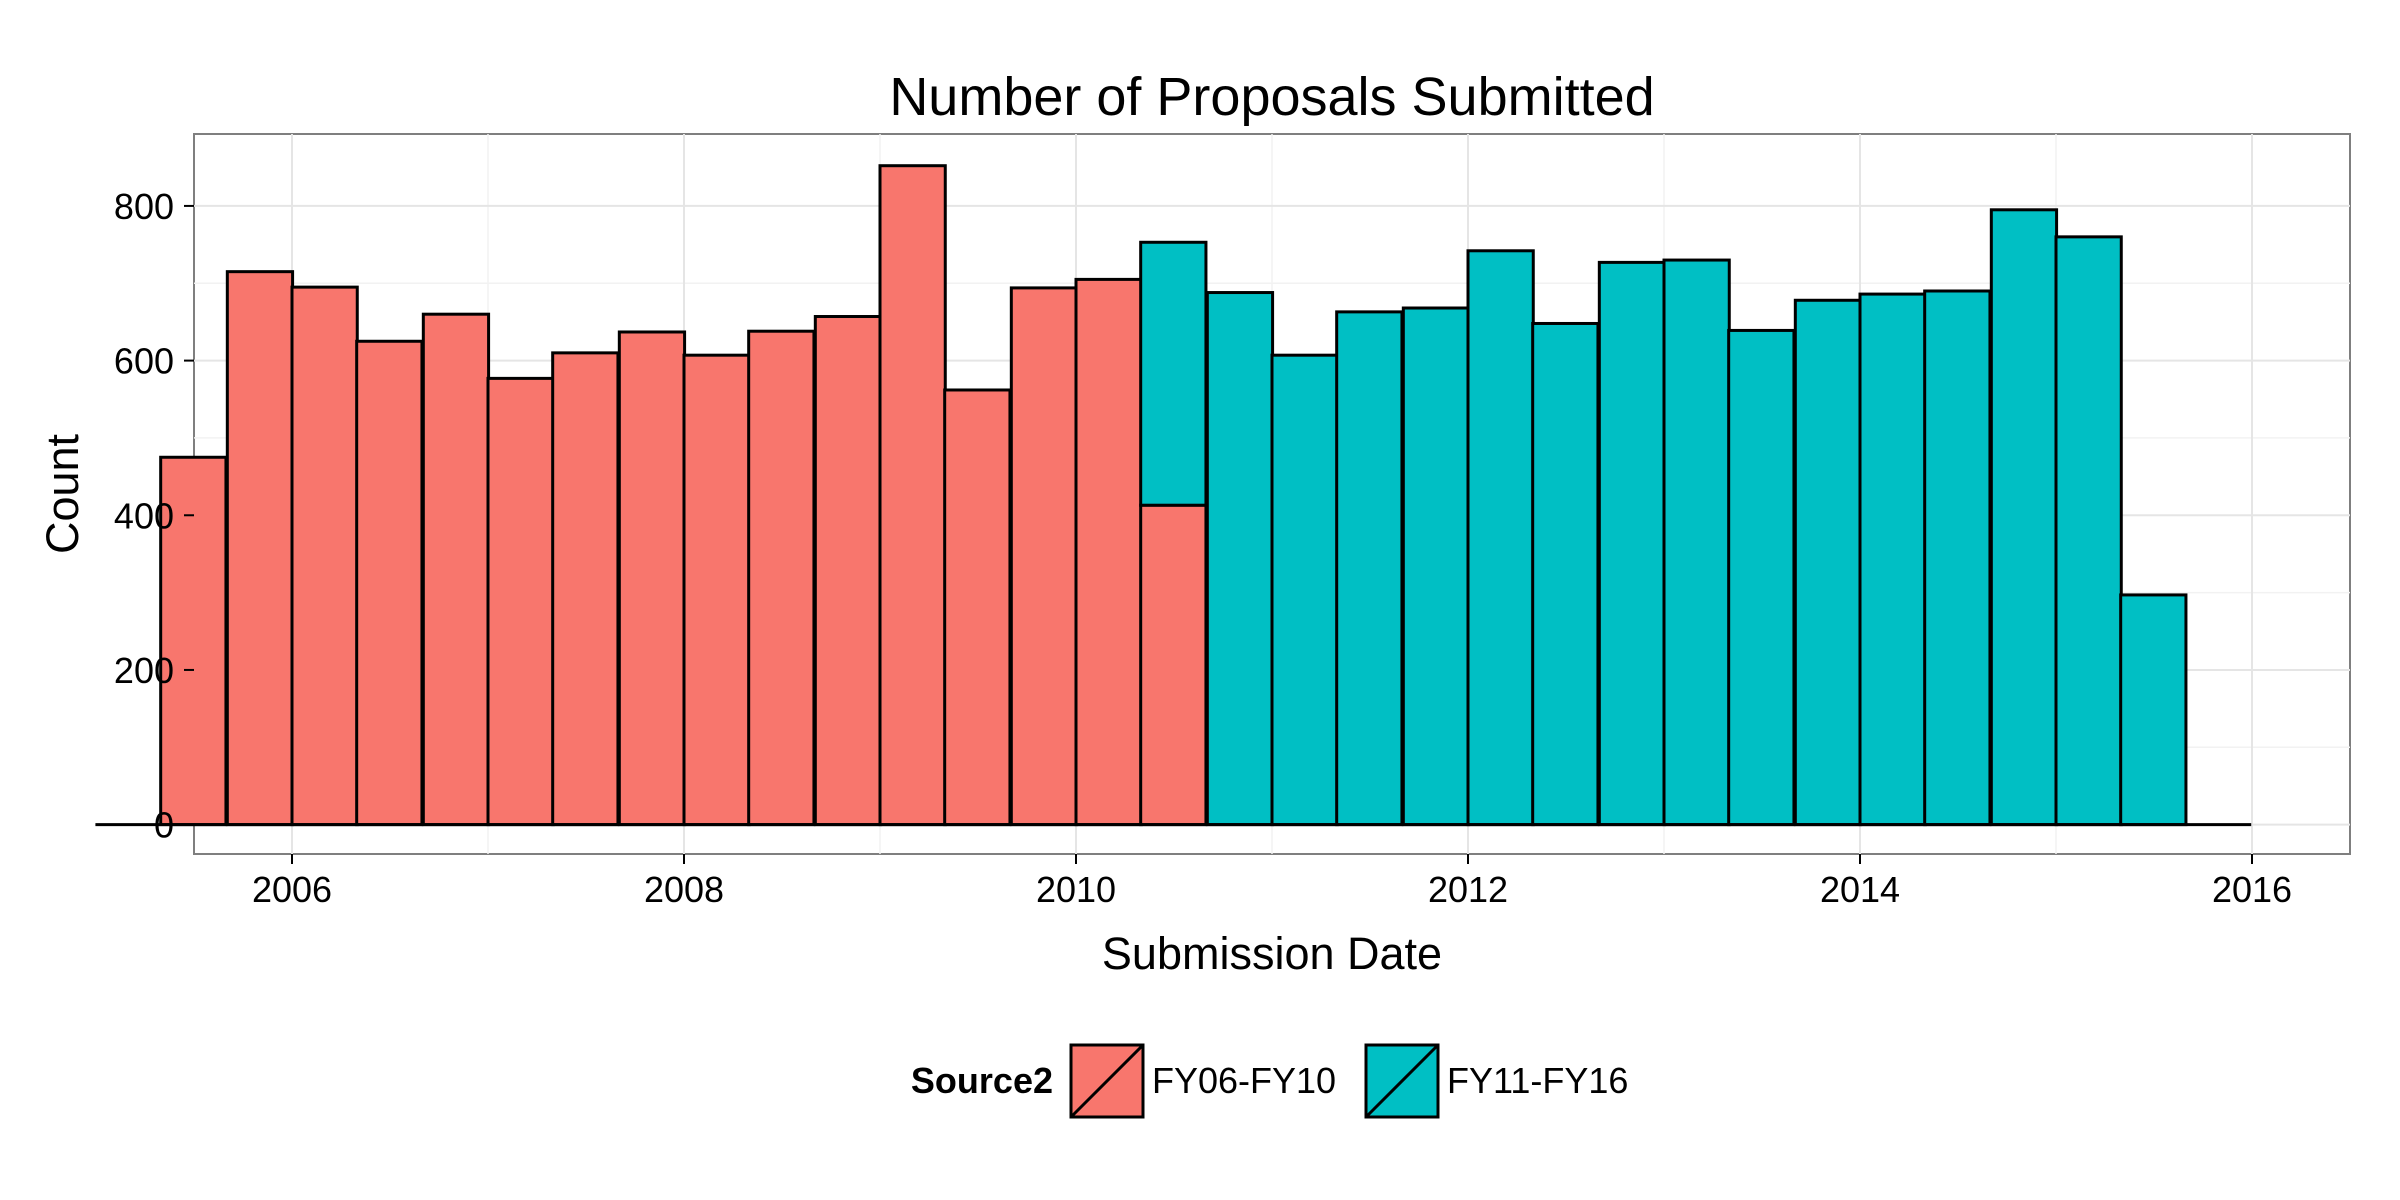  What do you see at coordinates (144, 670) in the screenshot?
I see `y-tick-label: 200` at bounding box center [144, 670].